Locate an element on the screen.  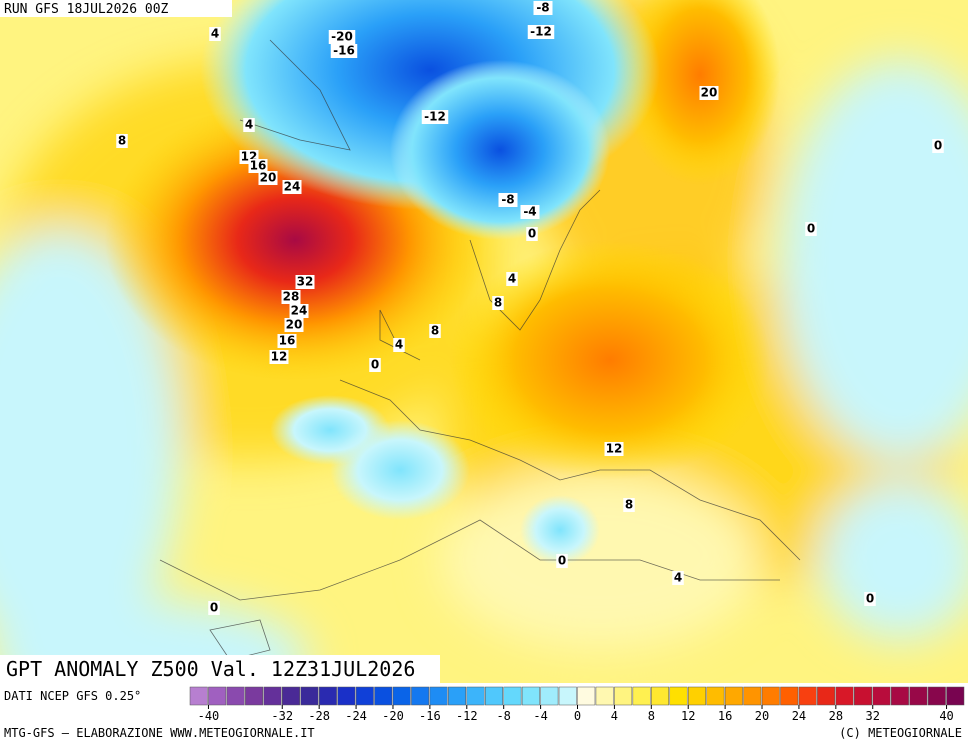
contour-label: 12 is located at coordinates (279, 357).